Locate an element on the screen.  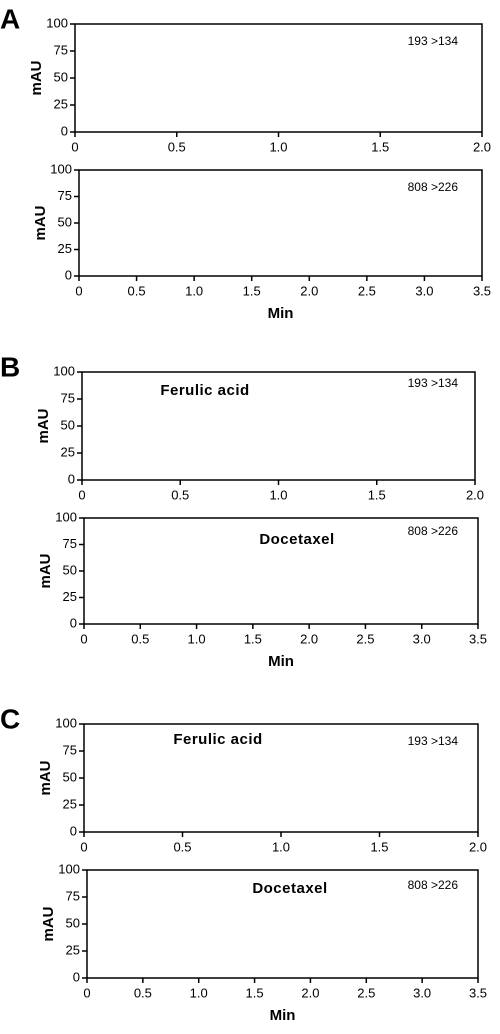
panel-label: B is located at coordinates (10, 366).